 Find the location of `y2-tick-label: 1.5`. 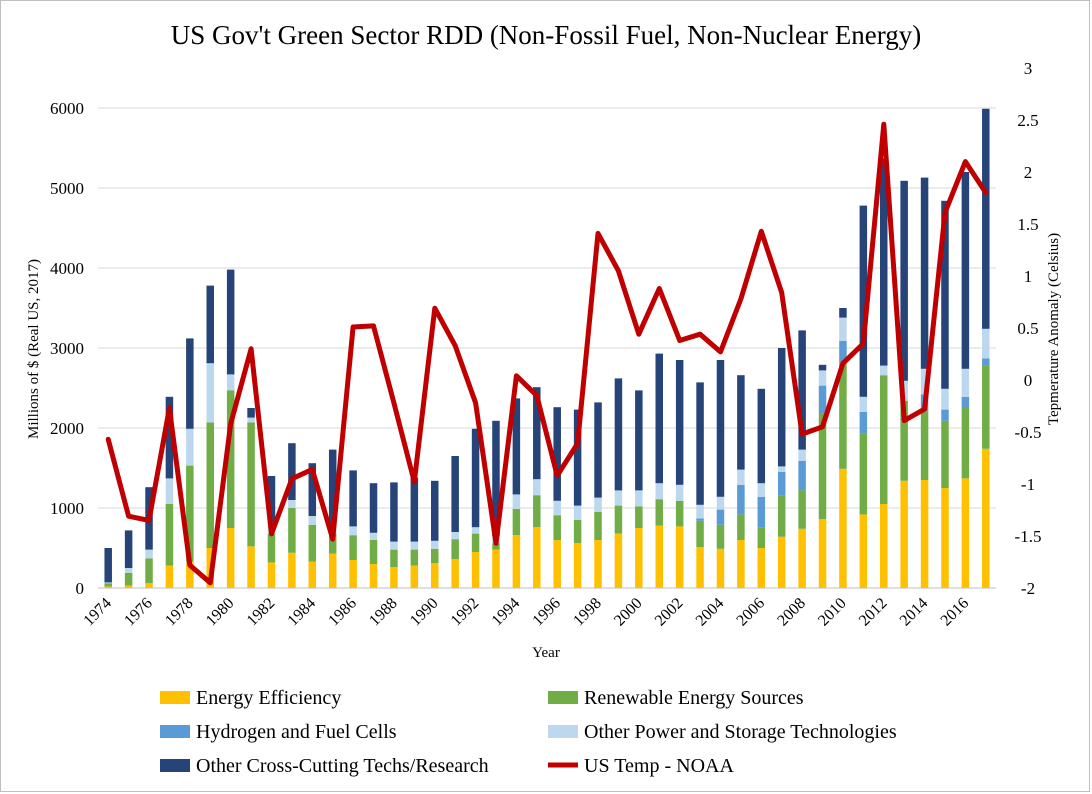

y2-tick-label: 1.5 is located at coordinates (1027, 224).